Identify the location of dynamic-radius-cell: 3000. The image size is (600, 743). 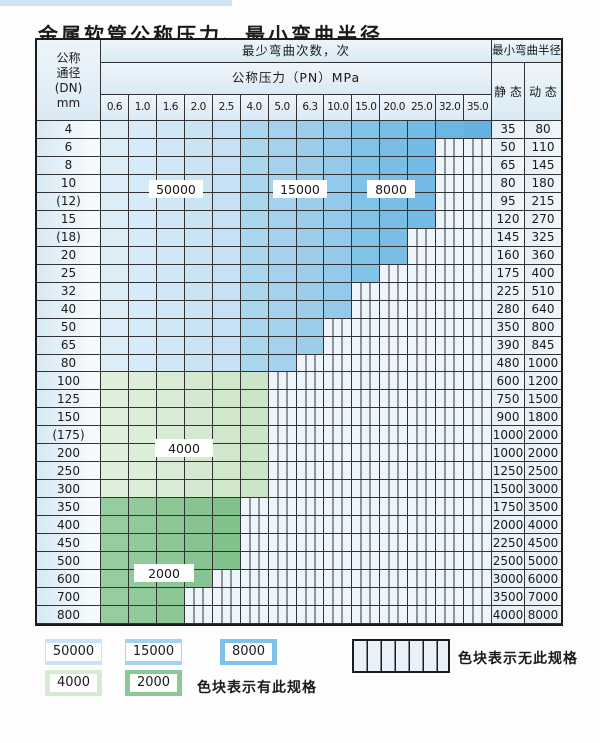
(543, 489).